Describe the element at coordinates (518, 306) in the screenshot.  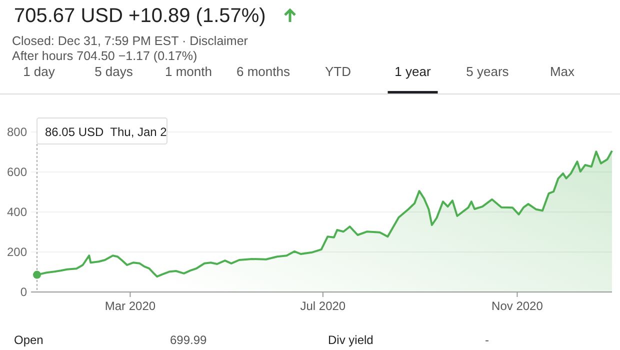
I see `x-tick-label: Nov 2020` at that location.